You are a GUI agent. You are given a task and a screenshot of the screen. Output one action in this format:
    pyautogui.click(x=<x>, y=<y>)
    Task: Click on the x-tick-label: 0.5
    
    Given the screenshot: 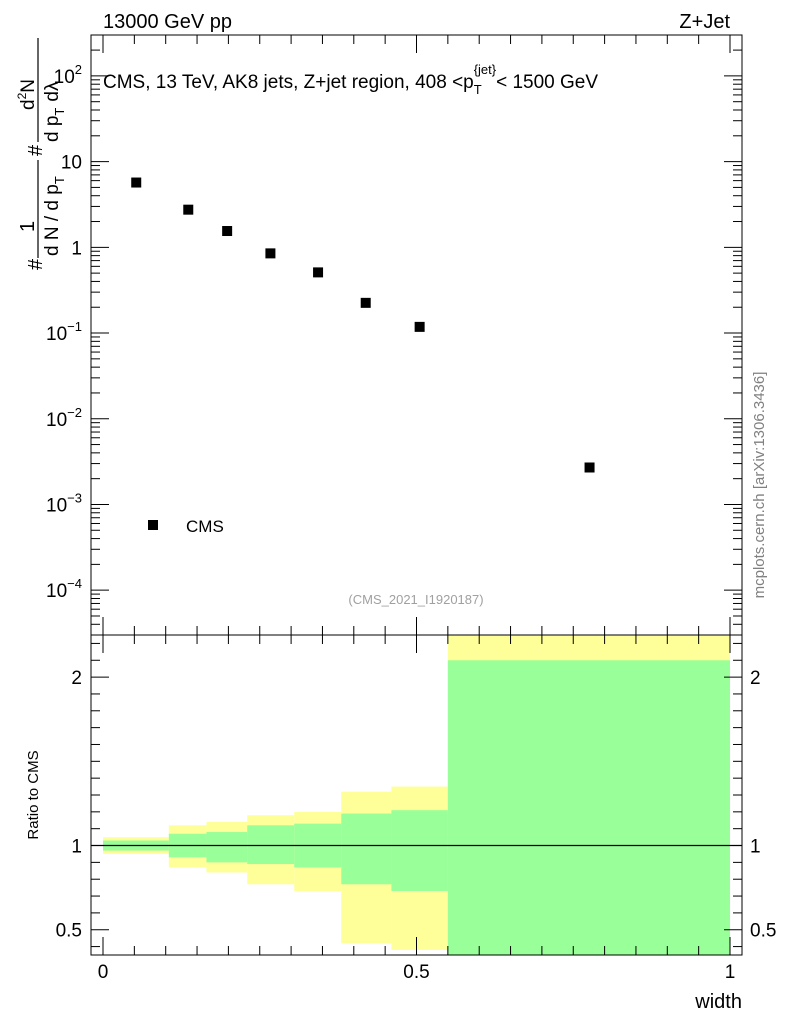 What is the action you would take?
    pyautogui.click(x=416, y=972)
    